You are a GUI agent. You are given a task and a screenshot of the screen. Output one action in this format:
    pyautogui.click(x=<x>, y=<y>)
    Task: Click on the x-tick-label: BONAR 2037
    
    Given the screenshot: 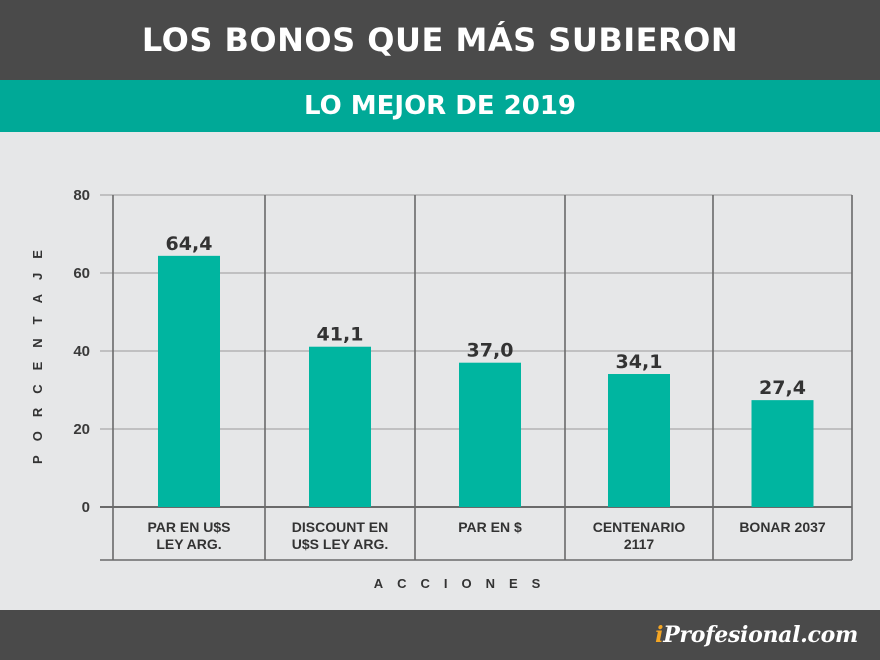 What is the action you would take?
    pyautogui.click(x=782, y=527)
    